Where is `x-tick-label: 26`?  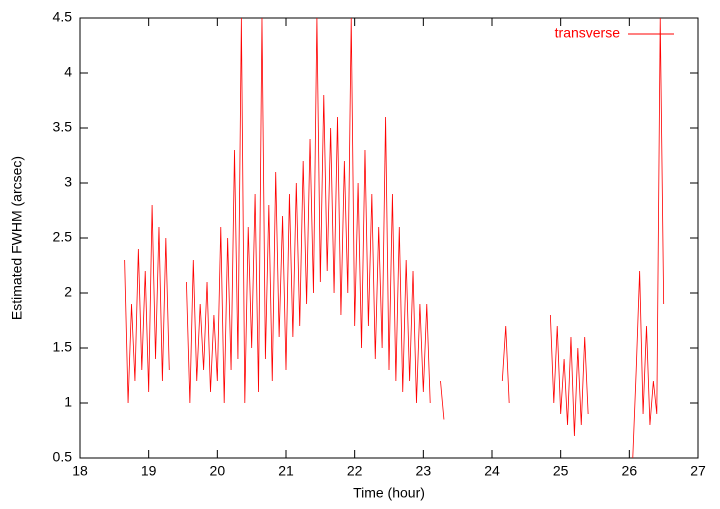 x-tick-label: 26 is located at coordinates (630, 471).